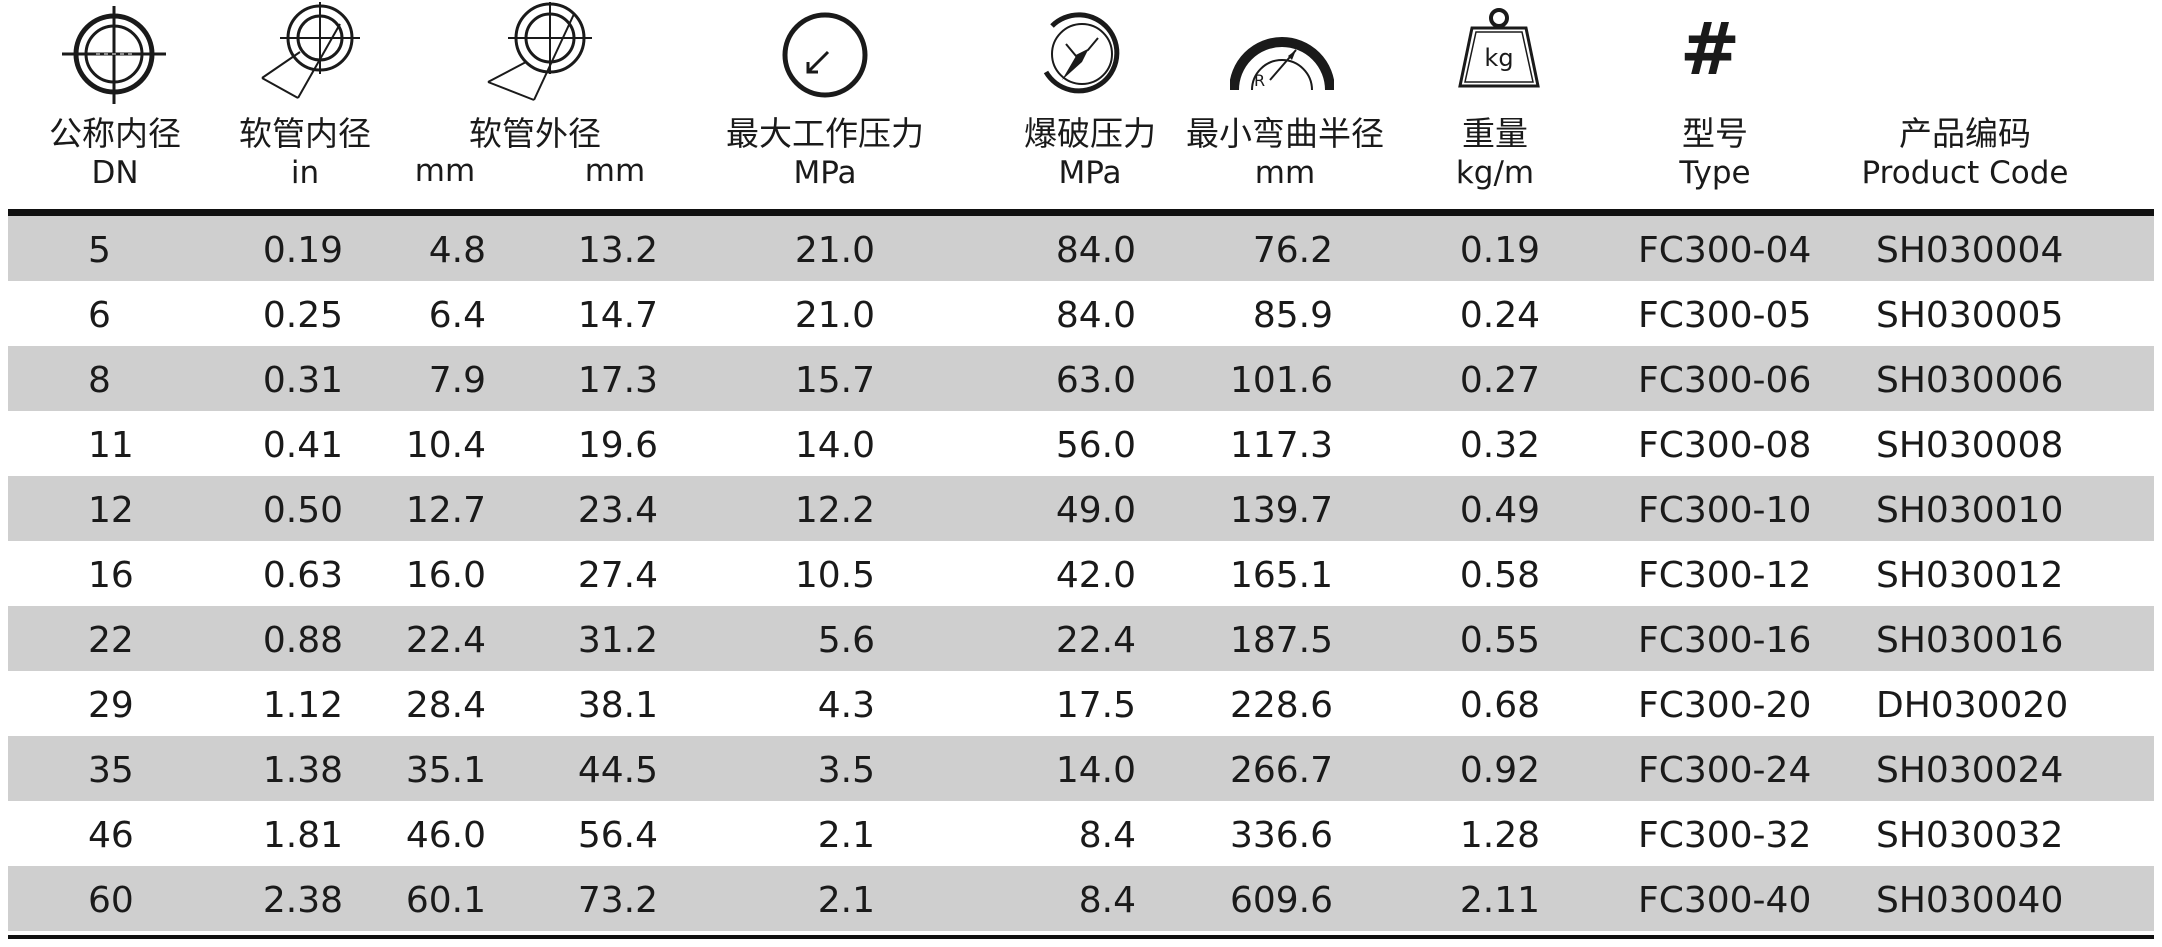  What do you see at coordinates (1715, 133) in the screenshot?
I see `header-type-zh: 型号` at bounding box center [1715, 133].